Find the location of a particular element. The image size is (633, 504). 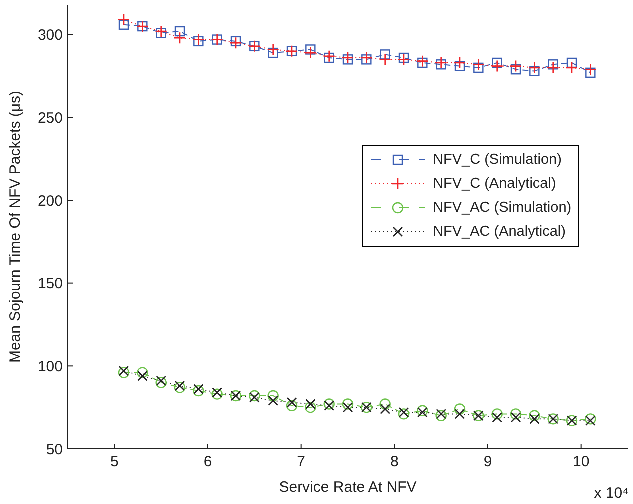

x-tick-label: 6 is located at coordinates (208, 462).